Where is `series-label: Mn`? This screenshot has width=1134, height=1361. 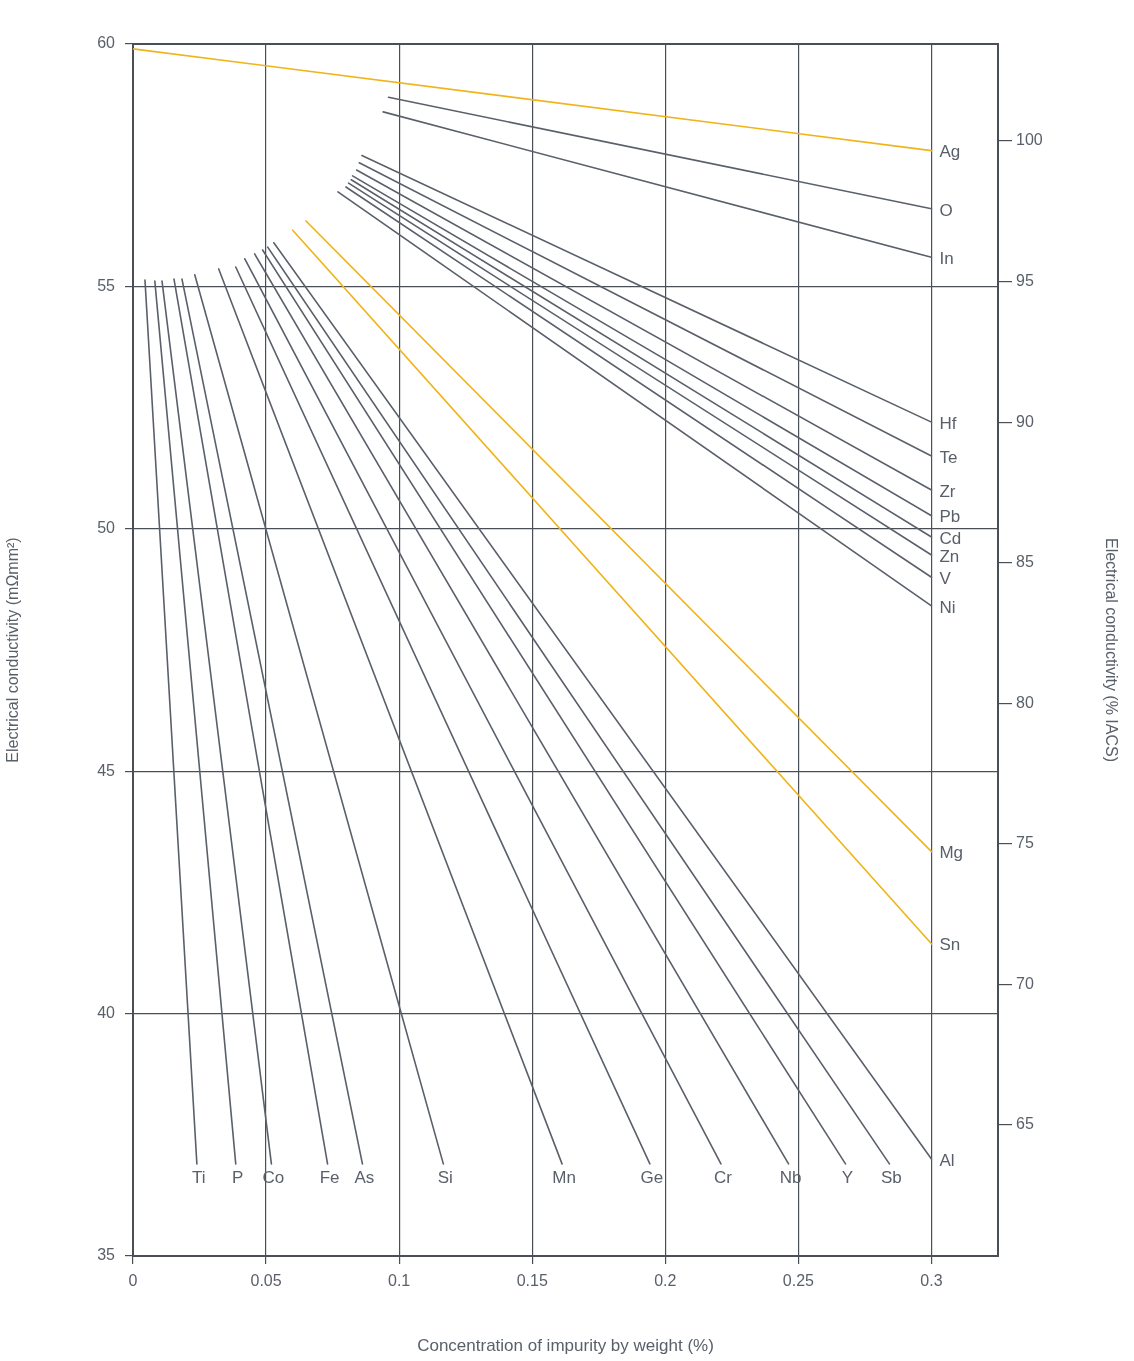
series-label: Mn is located at coordinates (564, 1177).